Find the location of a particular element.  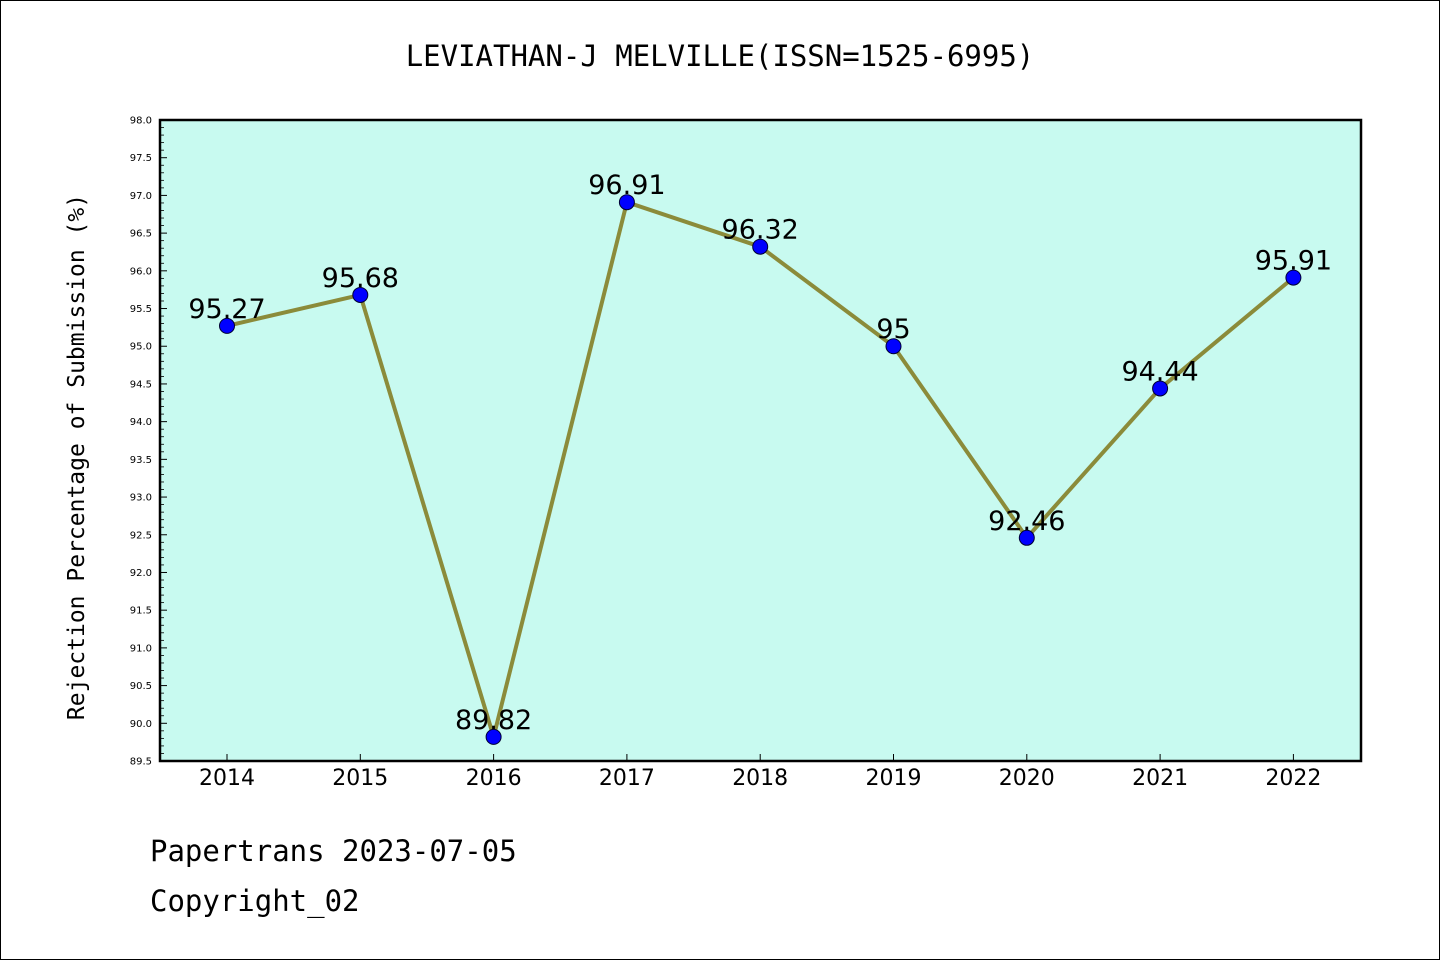

y-tick-label: 98.0 is located at coordinates (141, 121).